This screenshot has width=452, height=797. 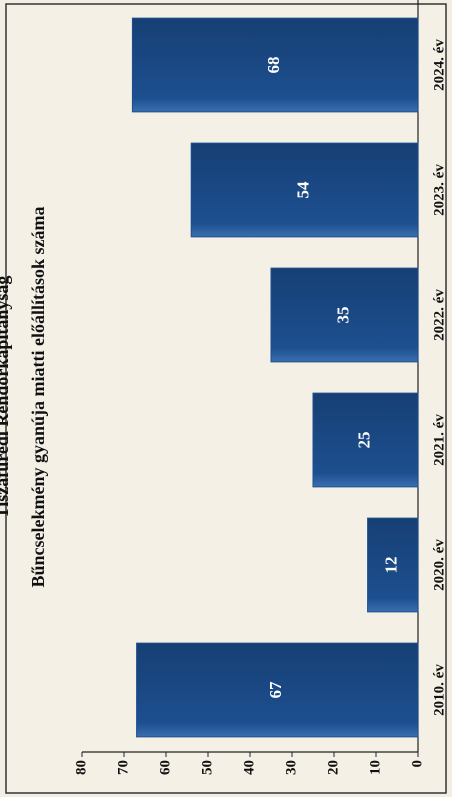 I want to click on value-label: 12, so click(x=391, y=565).